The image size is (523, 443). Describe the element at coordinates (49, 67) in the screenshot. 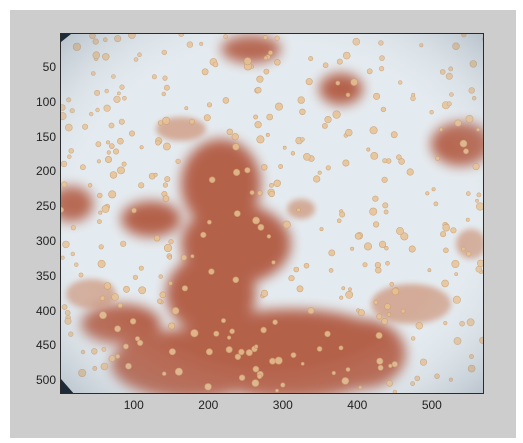

I see `y-tick-label: 50` at that location.